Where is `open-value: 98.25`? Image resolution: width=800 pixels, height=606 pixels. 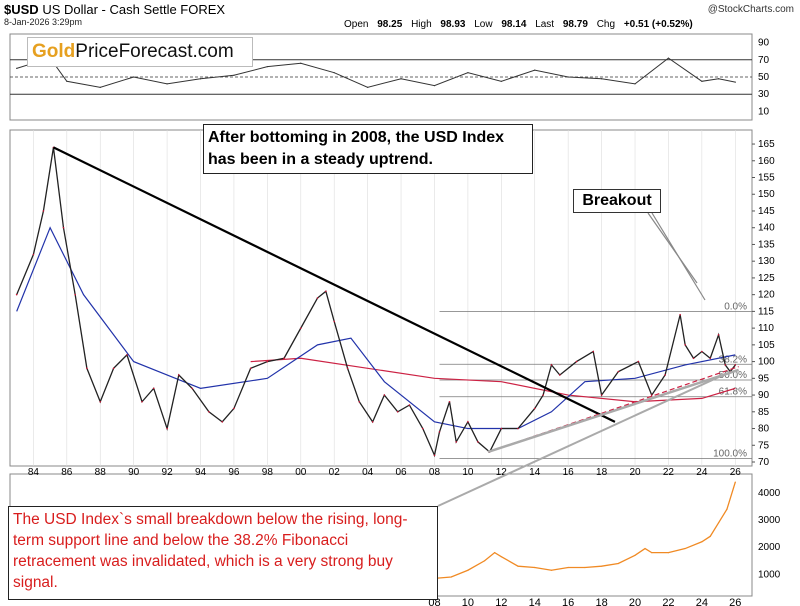 open-value: 98.25 is located at coordinates (390, 24).